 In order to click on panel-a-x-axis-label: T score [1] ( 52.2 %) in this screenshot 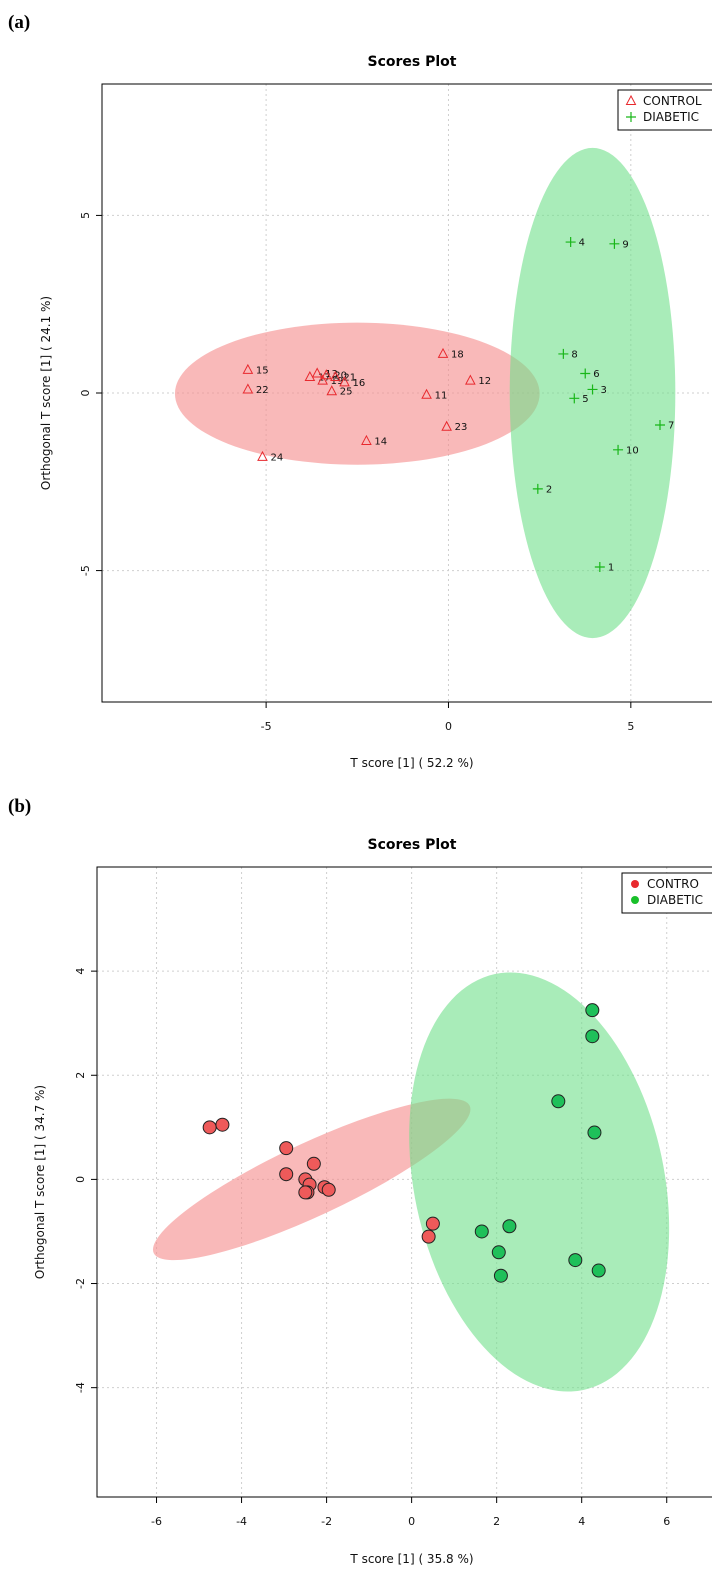, I will do `click(411, 763)`.